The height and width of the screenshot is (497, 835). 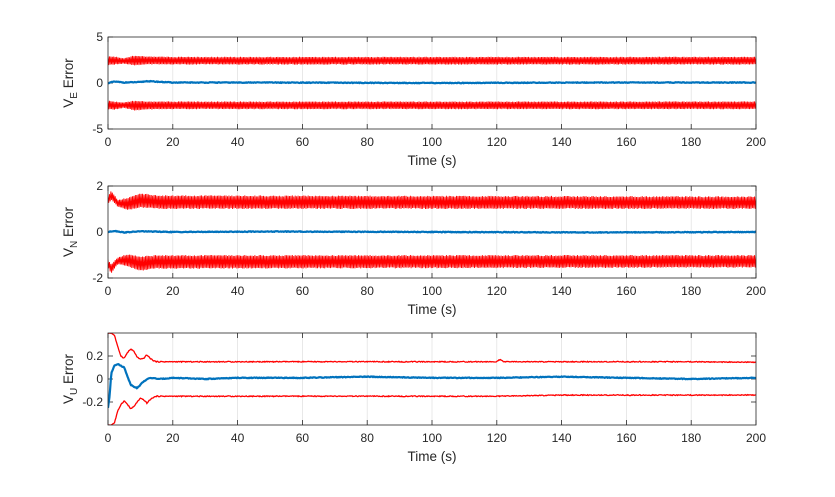 What do you see at coordinates (74, 95) in the screenshot?
I see `y-axis-label-sub: E` at bounding box center [74, 95].